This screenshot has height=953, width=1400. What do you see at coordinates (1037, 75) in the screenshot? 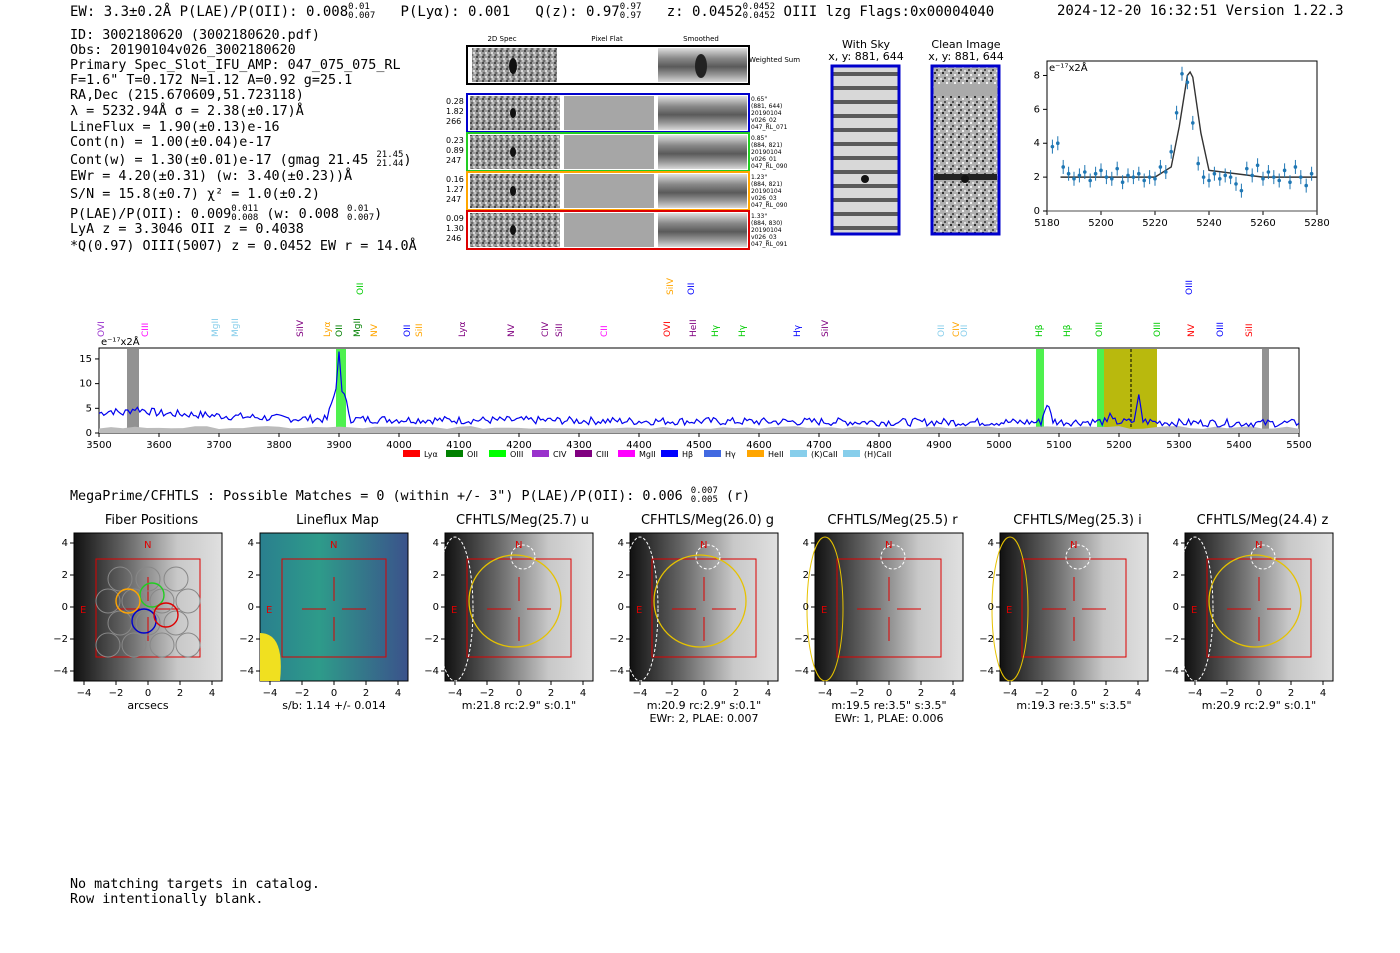
I see `zoom-ytick-label: 8` at bounding box center [1037, 75].